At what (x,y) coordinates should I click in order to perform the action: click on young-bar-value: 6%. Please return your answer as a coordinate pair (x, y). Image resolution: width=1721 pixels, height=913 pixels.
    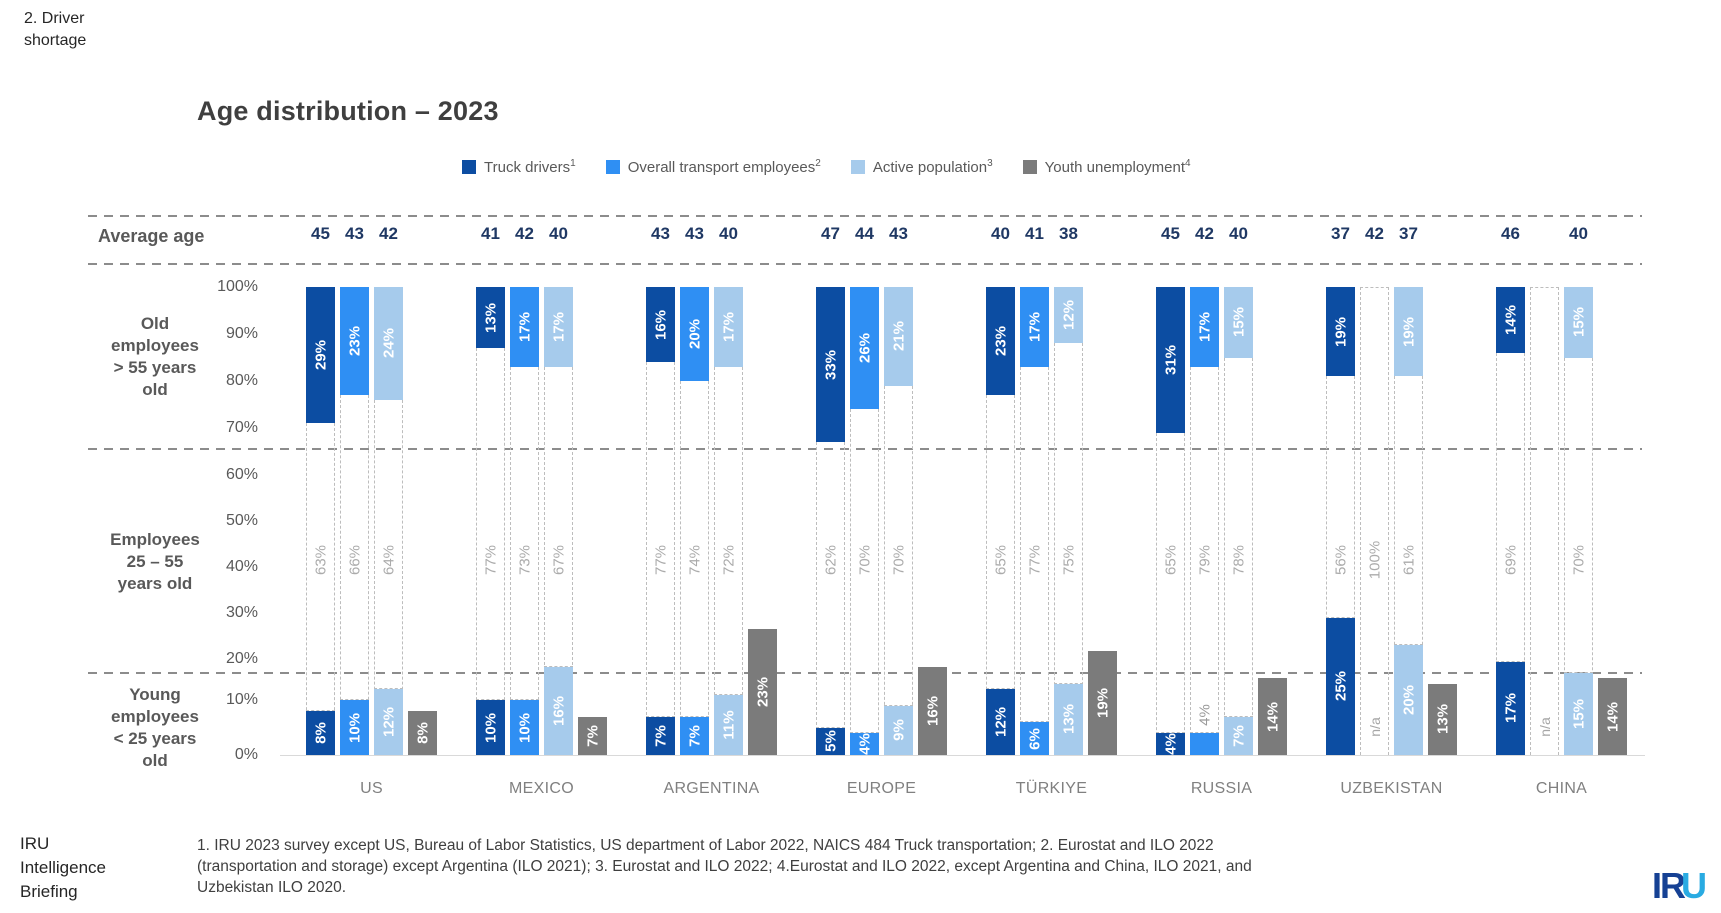
    Looking at the image, I should click on (1034, 738).